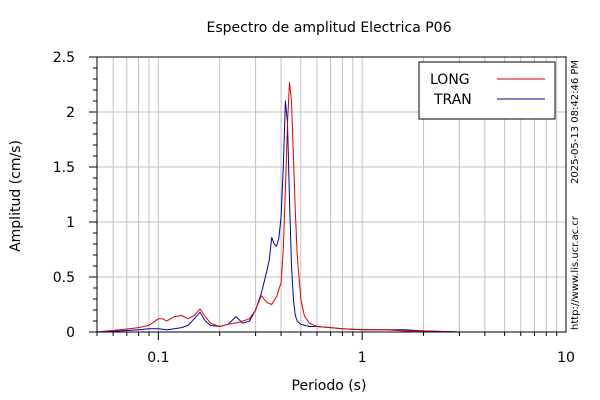  Describe the element at coordinates (450, 80) in the screenshot. I see `legend-label-long: LONG` at that location.